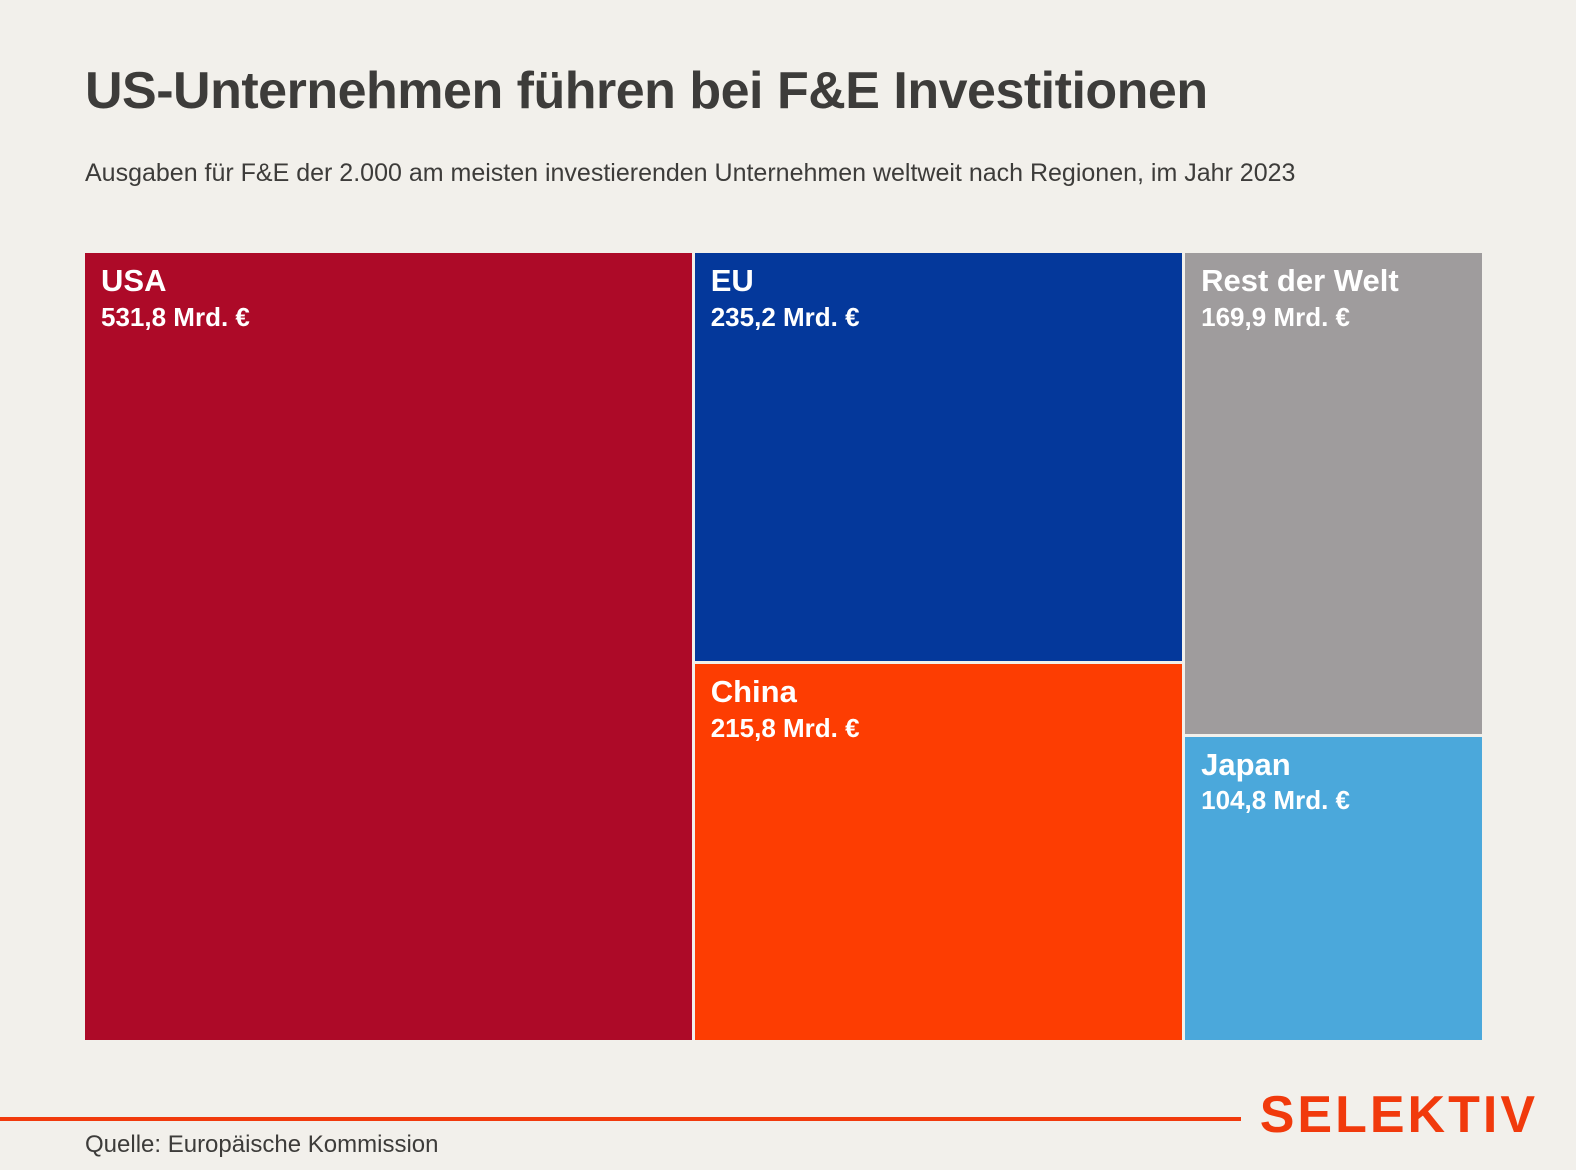  I want to click on tile-label-japan: Japan, so click(1246, 764).